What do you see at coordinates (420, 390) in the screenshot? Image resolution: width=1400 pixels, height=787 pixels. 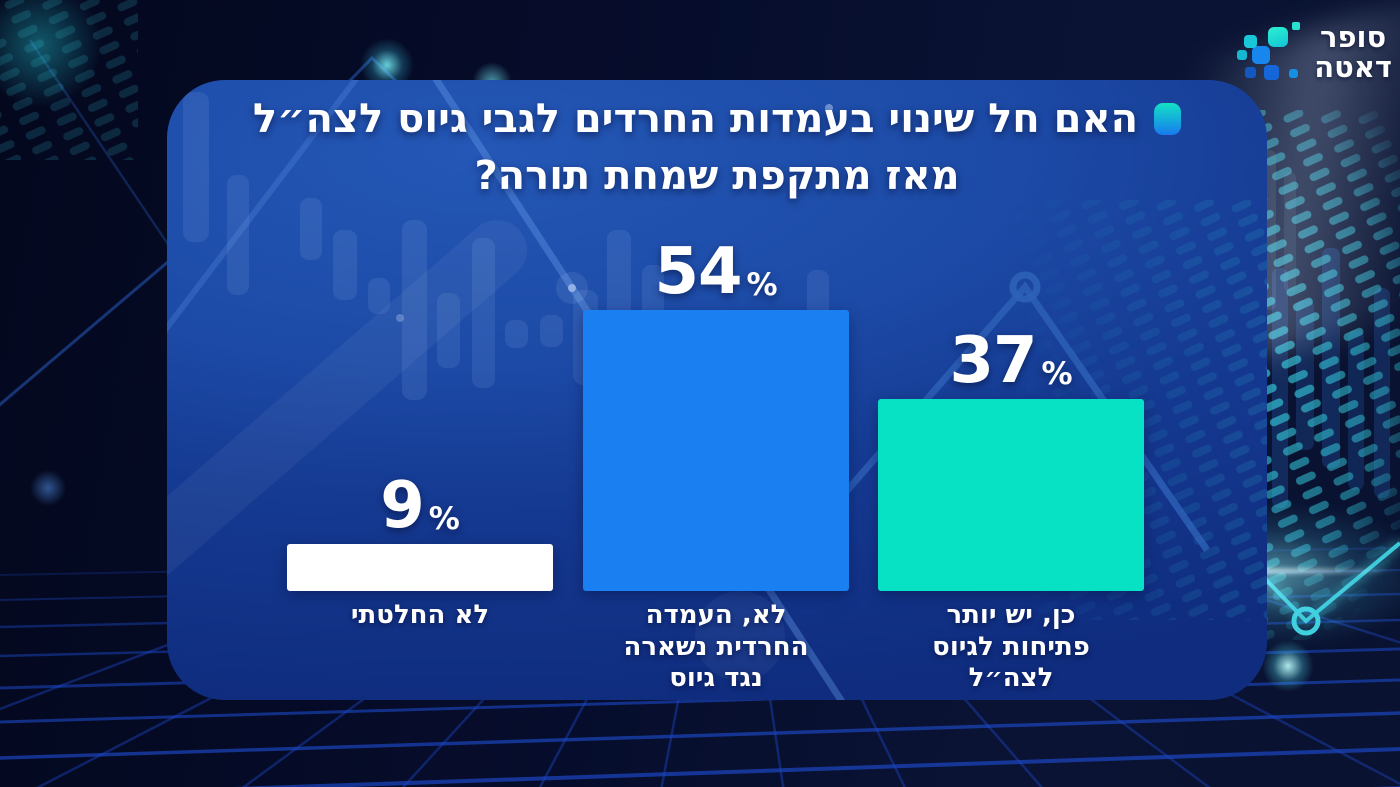 I see `bar-group-undecided: 9 % לא החלטתי` at bounding box center [420, 390].